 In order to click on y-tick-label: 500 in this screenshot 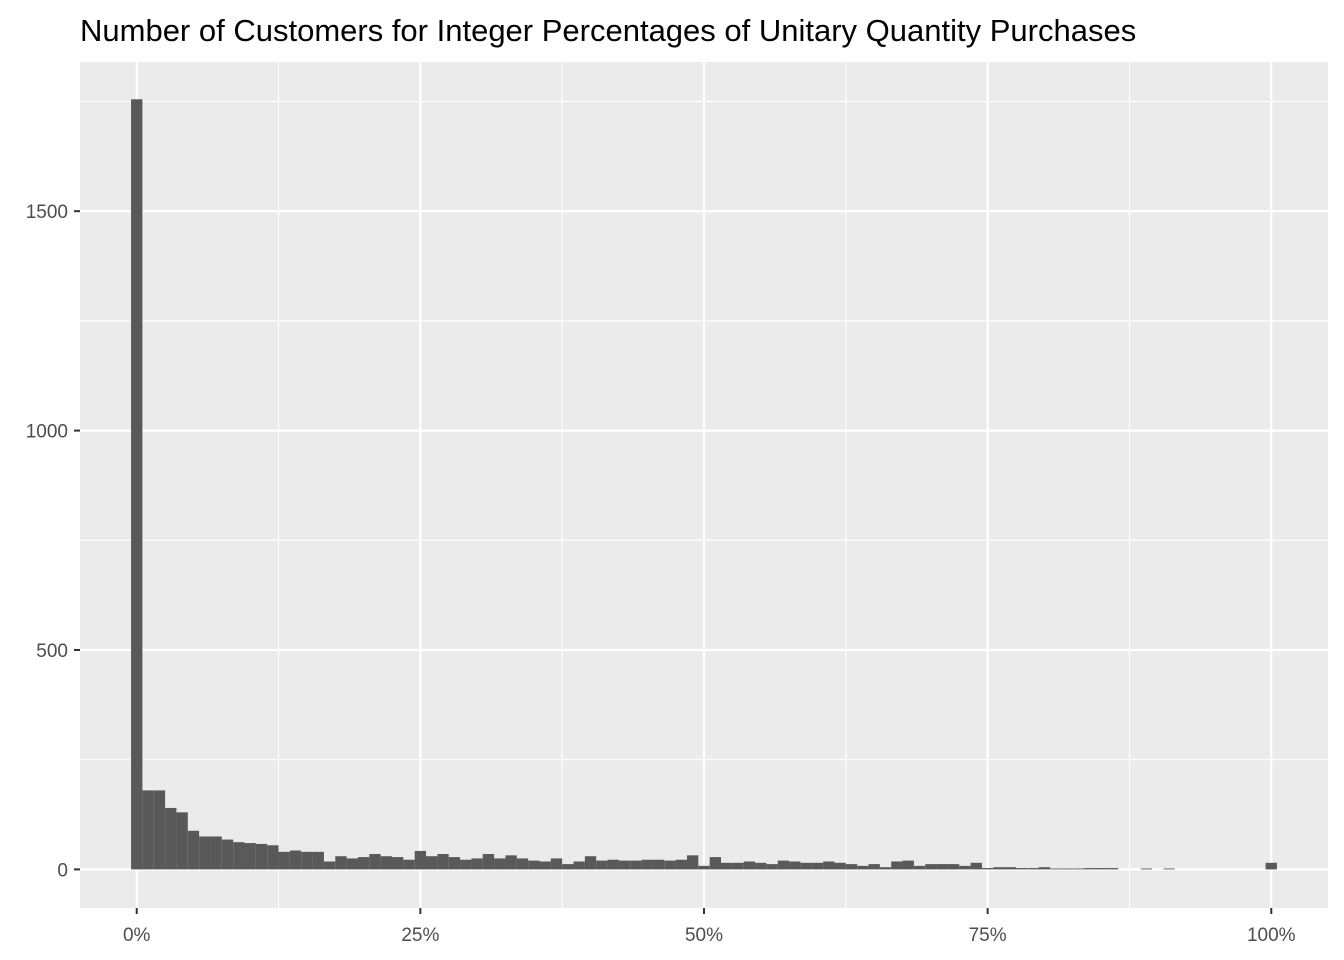, I will do `click(52, 651)`.